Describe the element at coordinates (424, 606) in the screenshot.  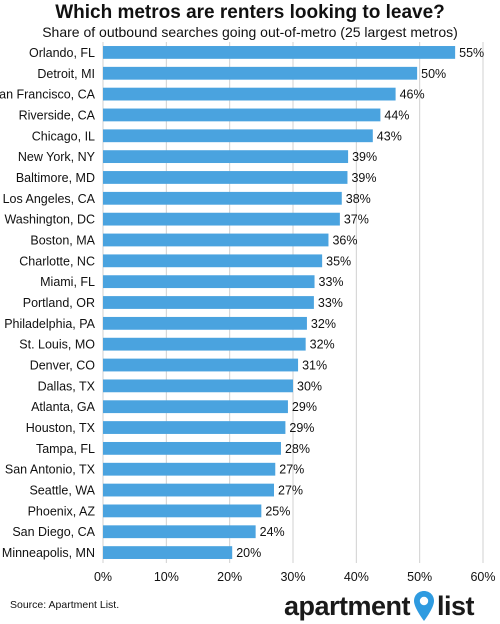
I see `map-pin-icon` at that location.